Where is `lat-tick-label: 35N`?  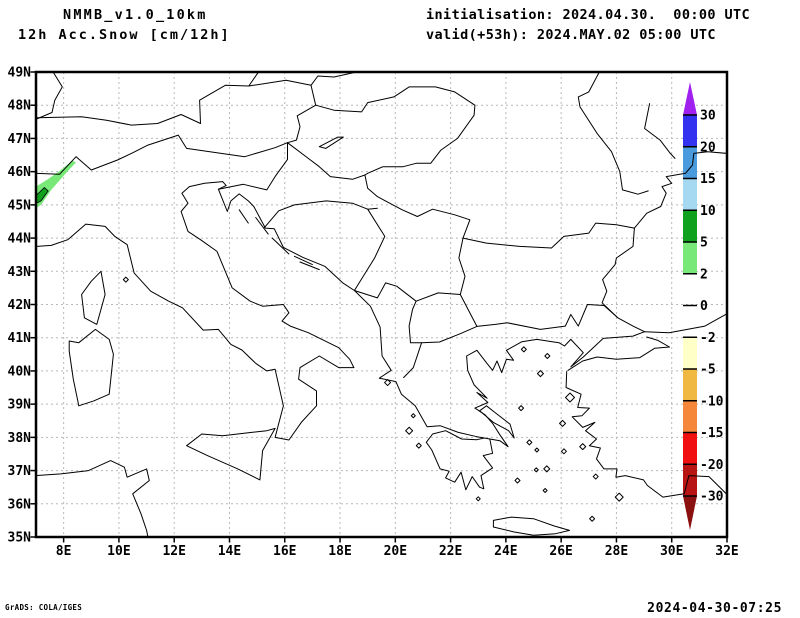
lat-tick-label: 35N is located at coordinates (20, 538).